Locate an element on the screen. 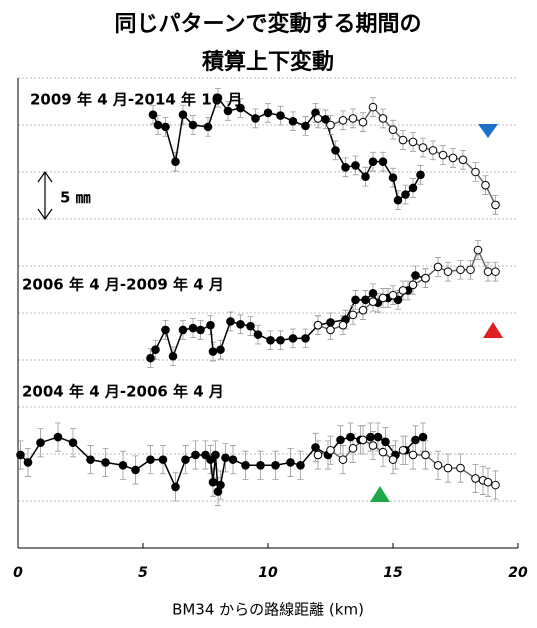 The height and width of the screenshot is (628, 537). series-line is located at coordinates (287, 149).